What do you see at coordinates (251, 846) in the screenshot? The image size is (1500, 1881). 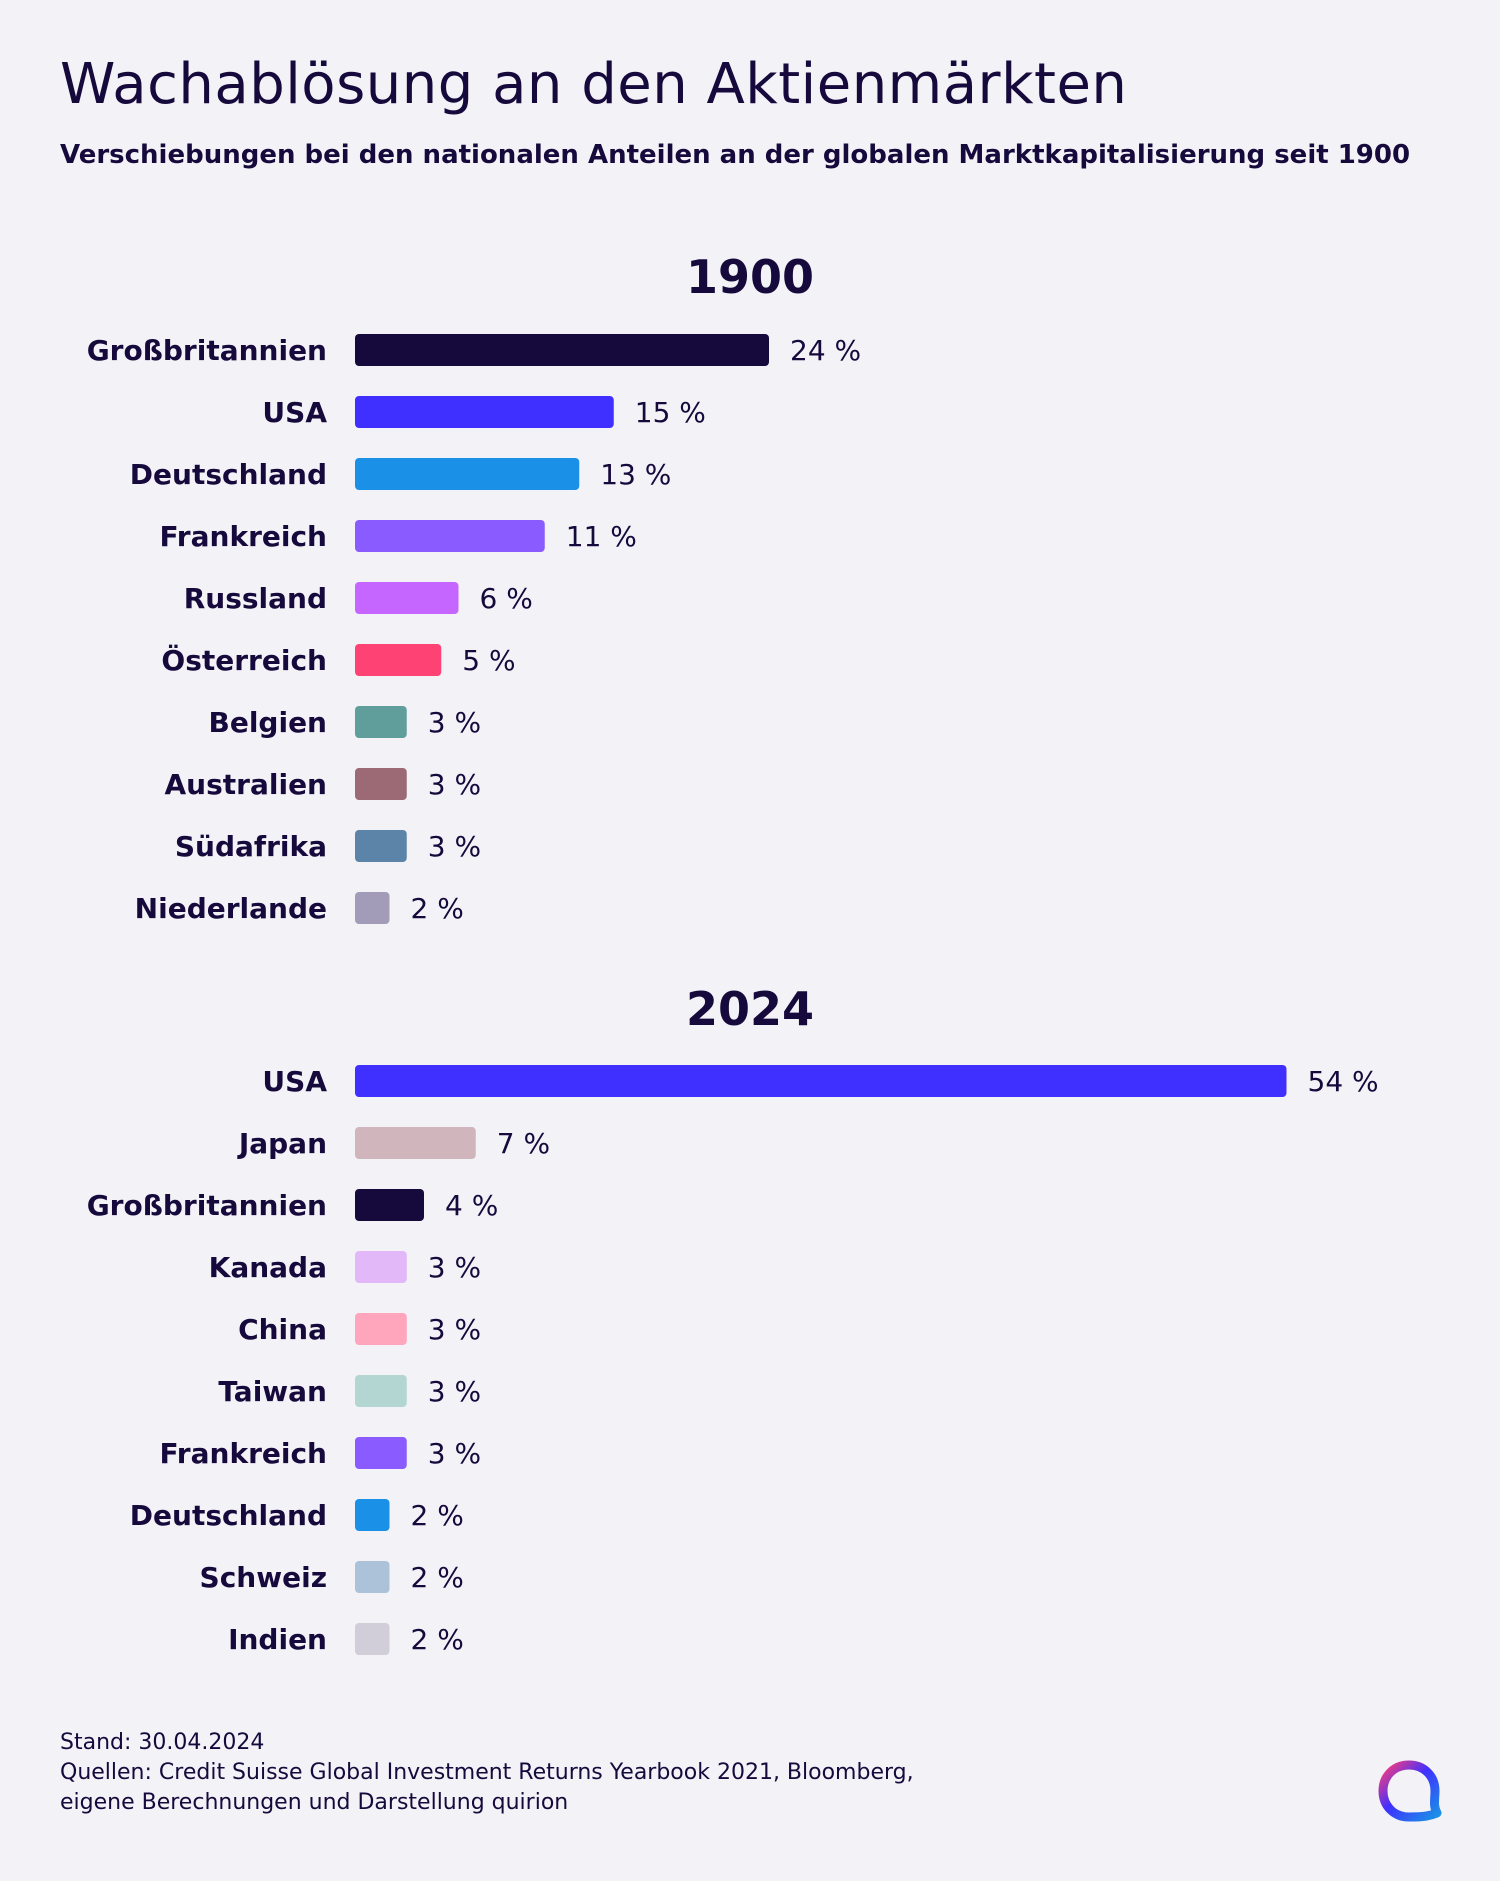 I see `category-label: Südafrika` at bounding box center [251, 846].